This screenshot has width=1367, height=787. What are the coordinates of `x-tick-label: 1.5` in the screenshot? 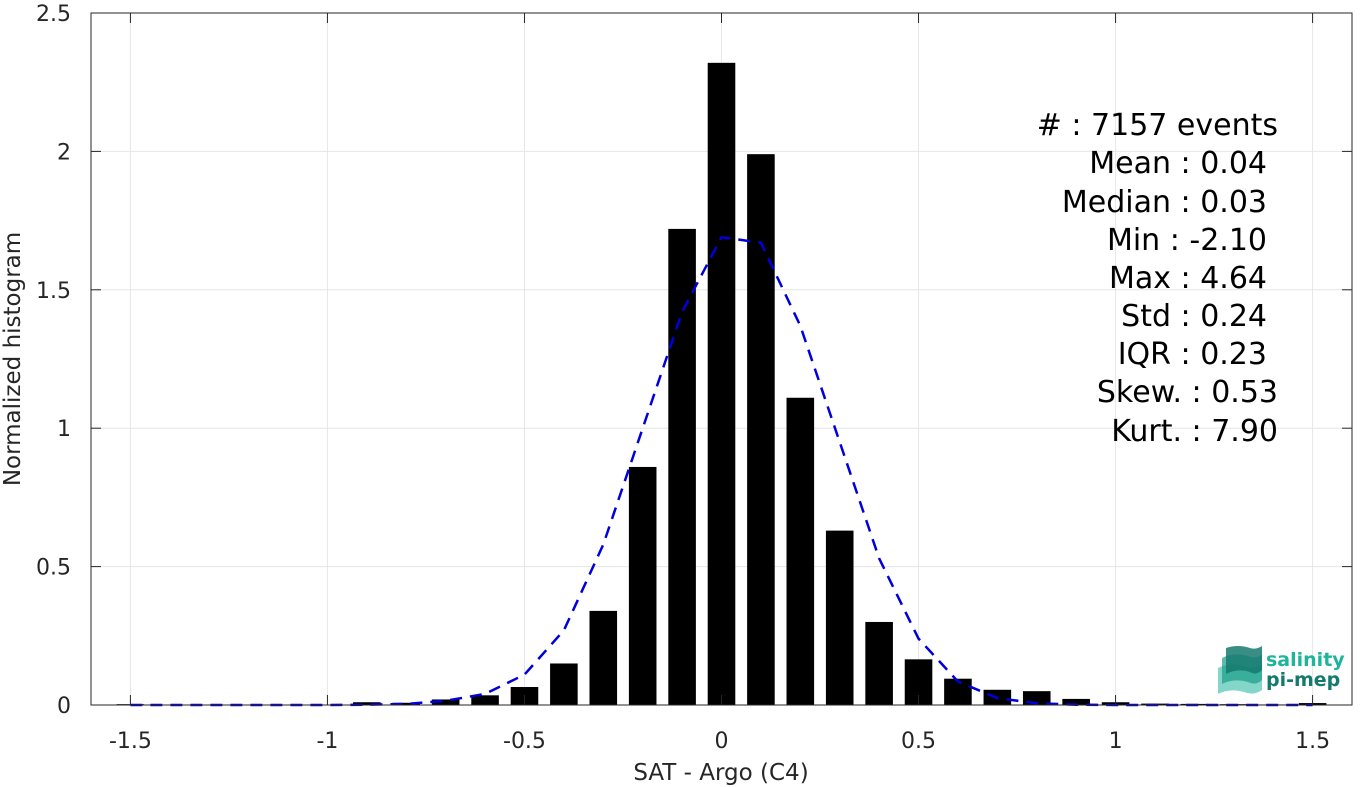 It's located at (1312, 741).